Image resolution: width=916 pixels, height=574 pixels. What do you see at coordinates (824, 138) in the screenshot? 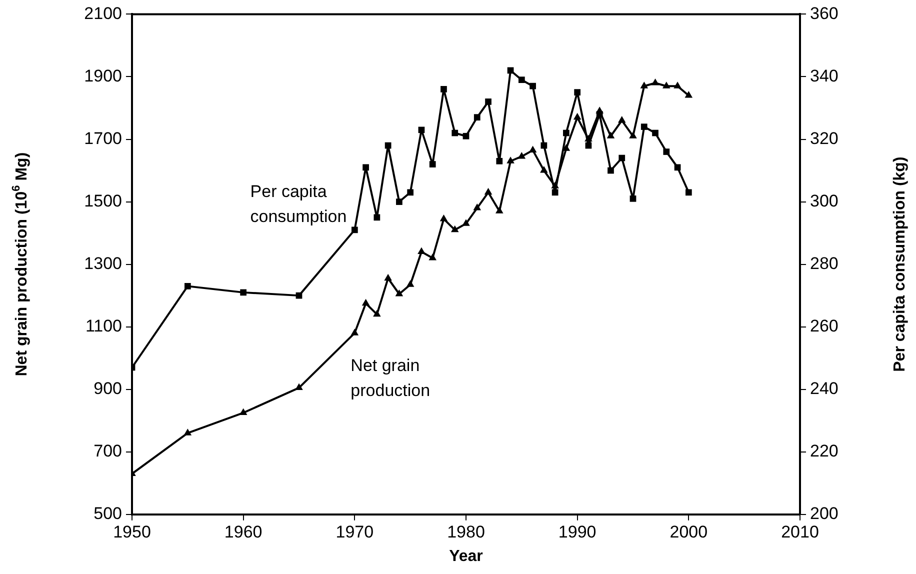
I see `y2-tick-label: 320` at bounding box center [824, 138].